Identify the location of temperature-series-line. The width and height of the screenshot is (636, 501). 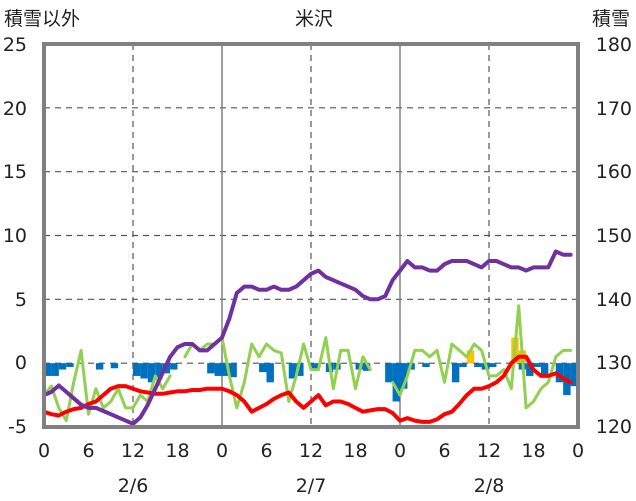
(307, 389).